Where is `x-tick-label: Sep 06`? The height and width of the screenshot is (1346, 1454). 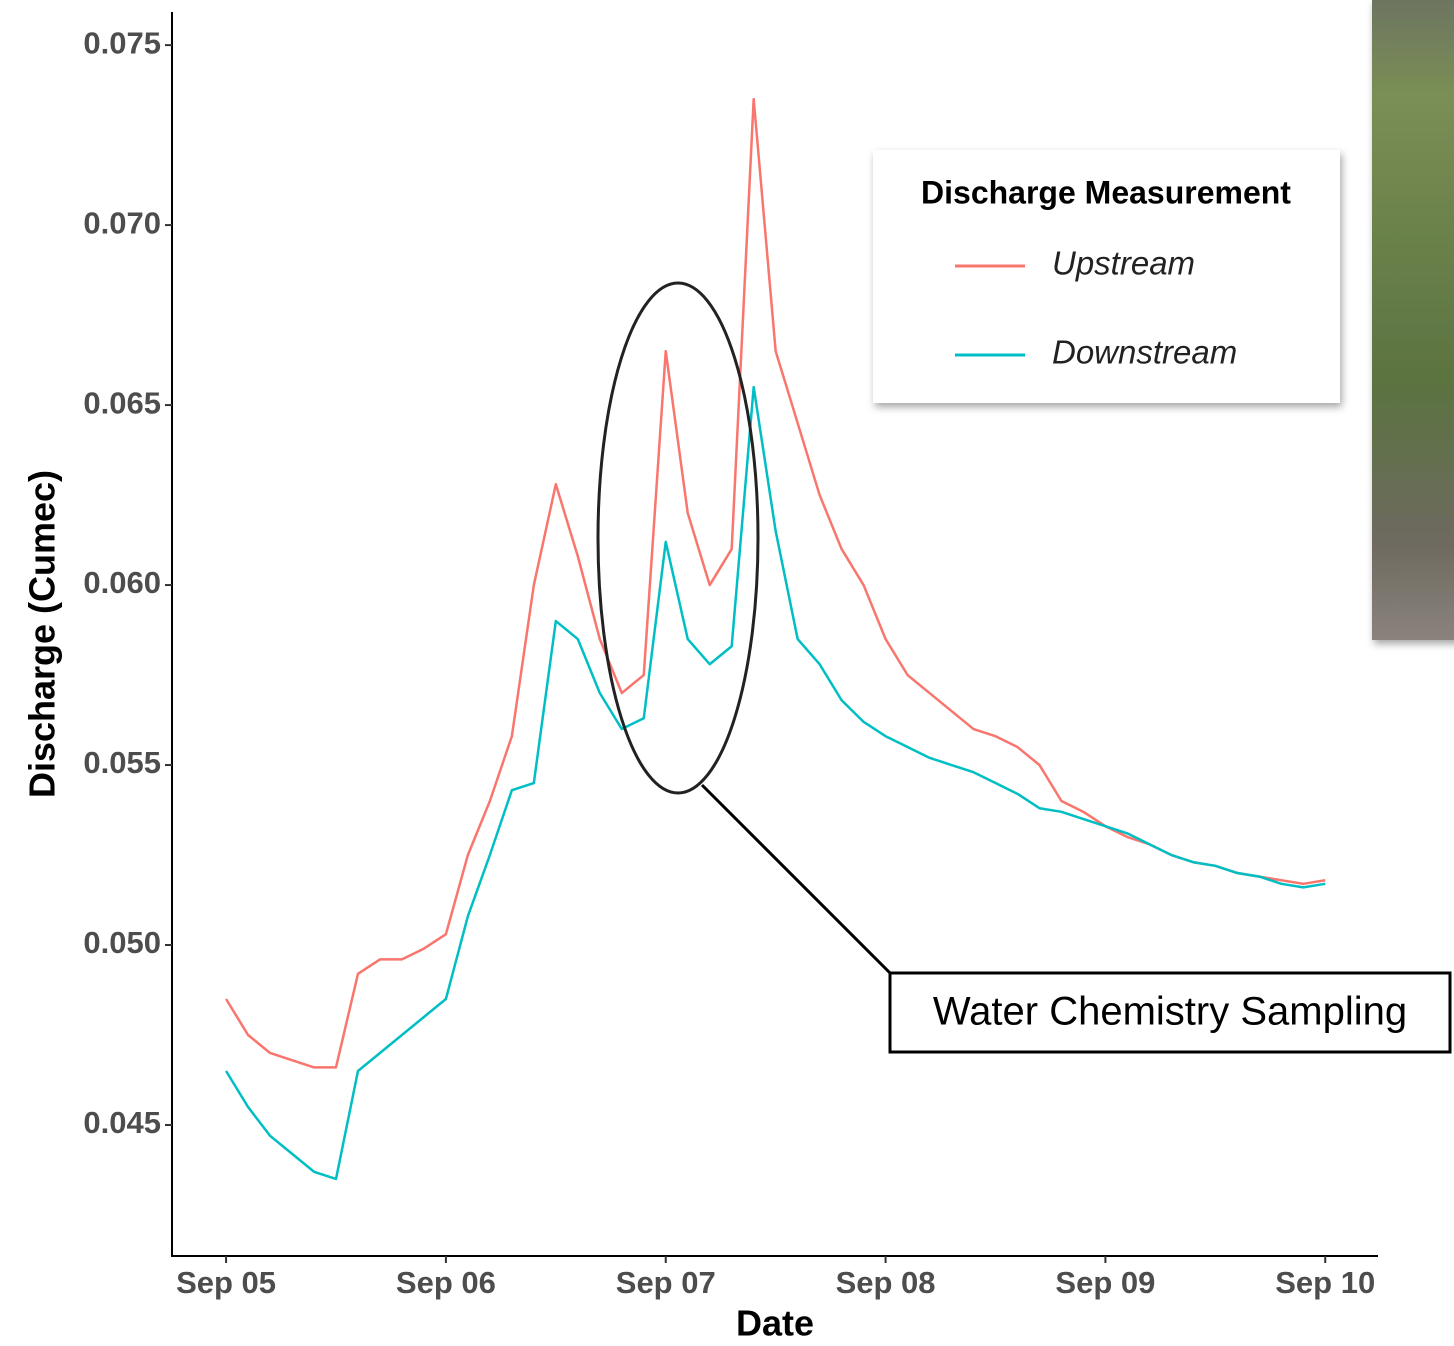 x-tick-label: Sep 06 is located at coordinates (446, 1282).